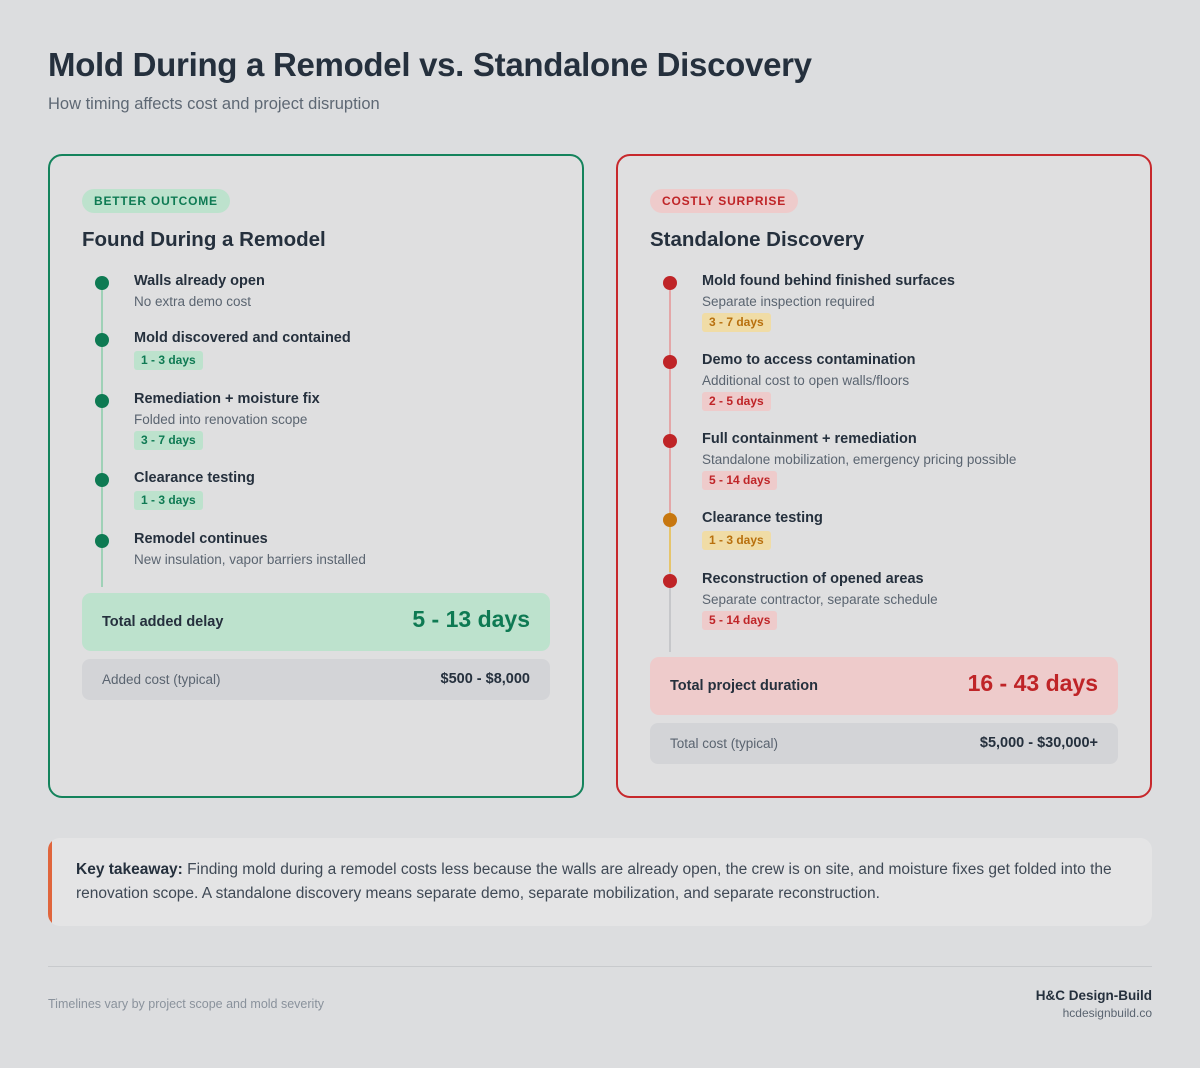  What do you see at coordinates (744, 686) in the screenshot?
I see `total-duration-label: Total project duration` at bounding box center [744, 686].